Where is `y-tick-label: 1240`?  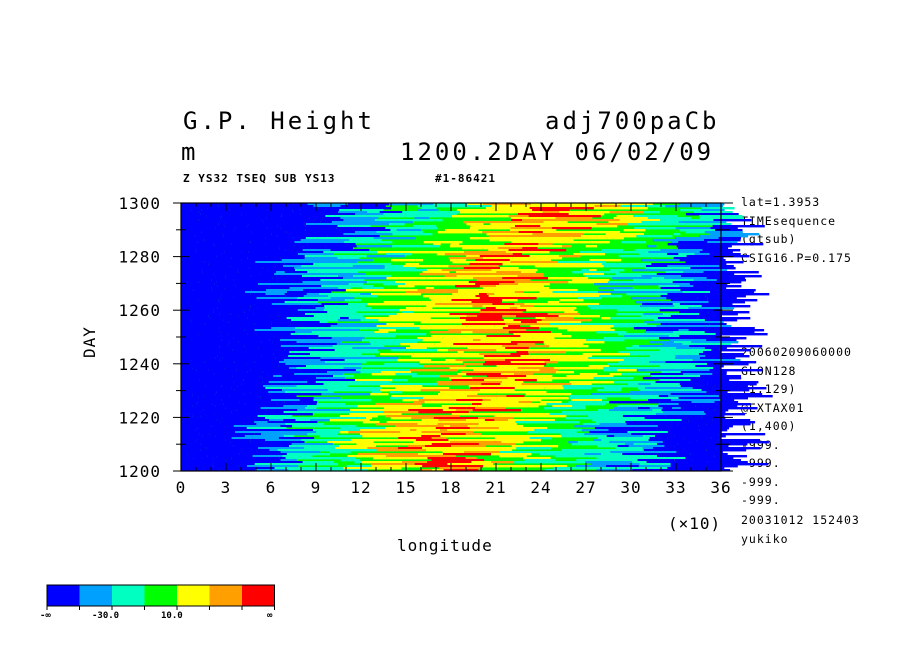
y-tick-label: 1240 is located at coordinates (139, 364).